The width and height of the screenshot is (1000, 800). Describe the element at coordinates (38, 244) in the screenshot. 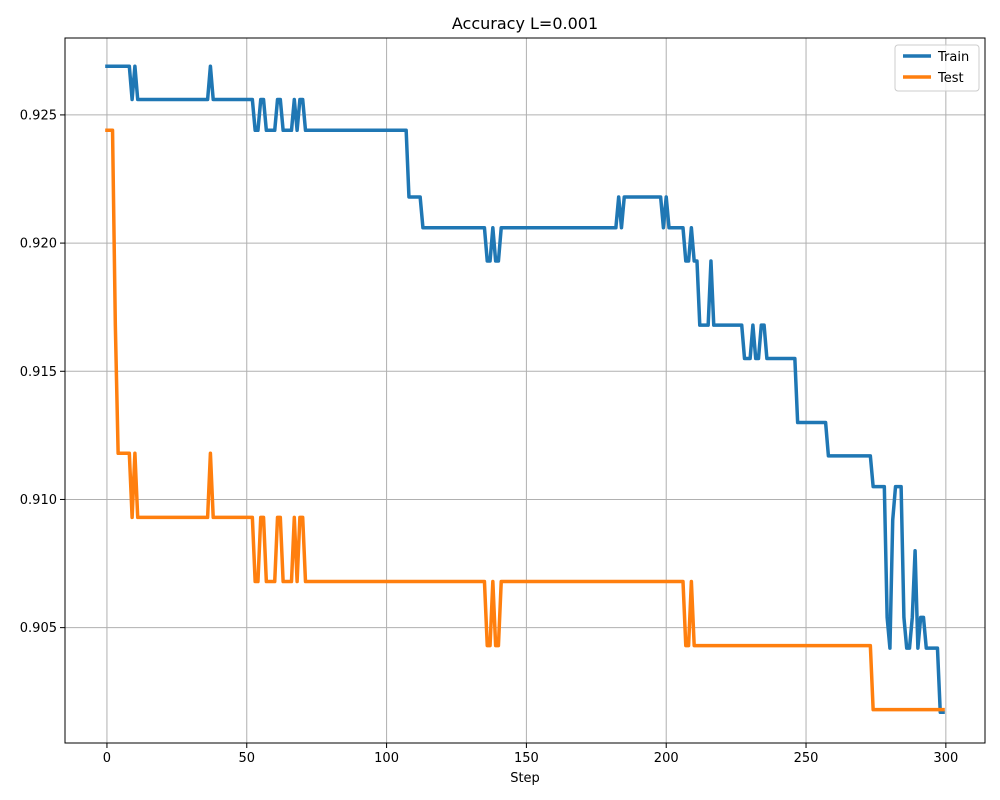

I see `y-tick-label: 0.920` at that location.